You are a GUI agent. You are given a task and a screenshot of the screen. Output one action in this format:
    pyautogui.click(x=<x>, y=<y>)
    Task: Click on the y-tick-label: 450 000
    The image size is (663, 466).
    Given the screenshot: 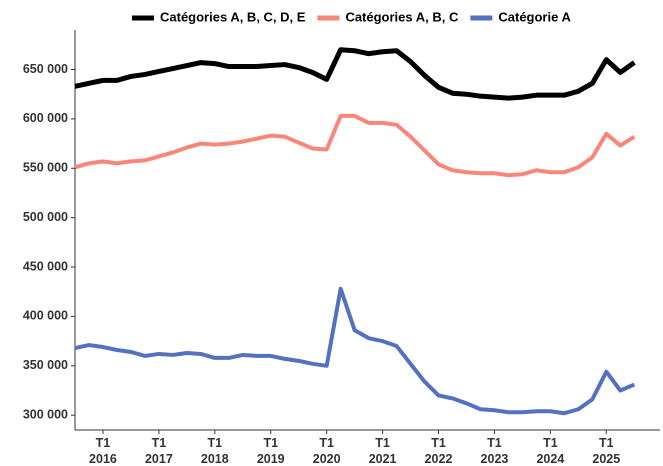 What is the action you would take?
    pyautogui.click(x=45, y=266)
    